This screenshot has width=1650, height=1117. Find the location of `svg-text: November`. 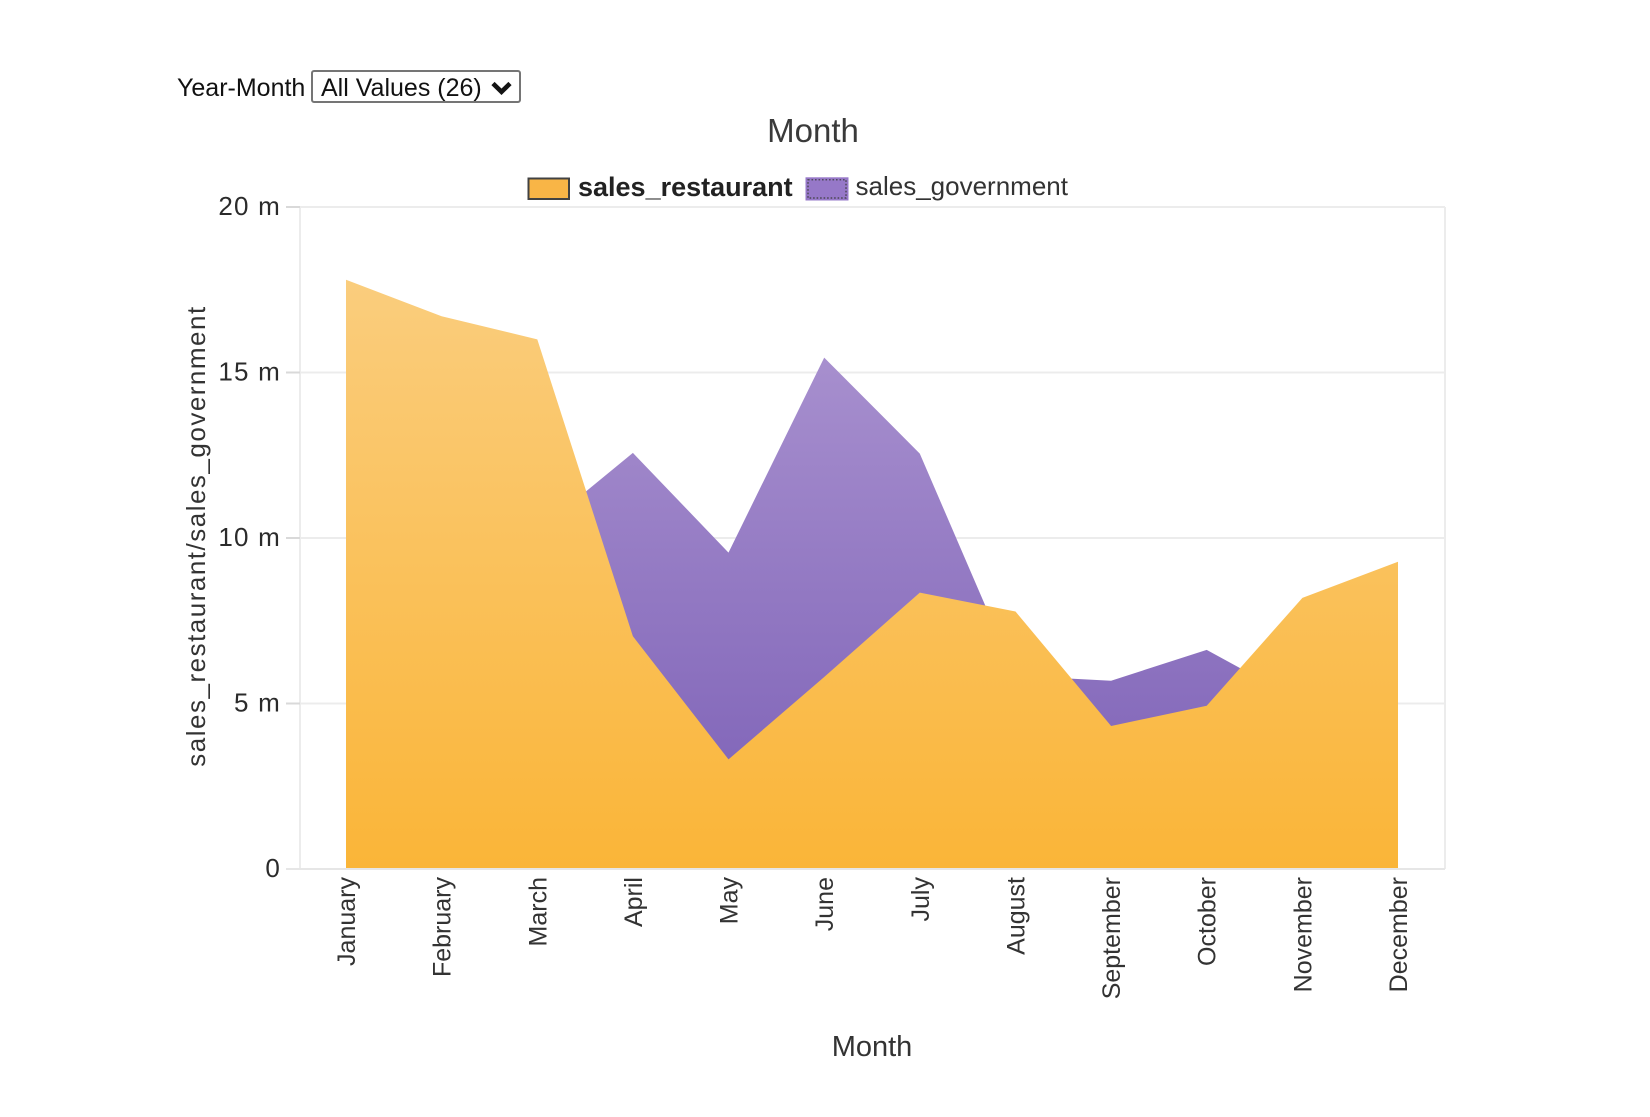

svg-text: November is located at coordinates (1303, 934).